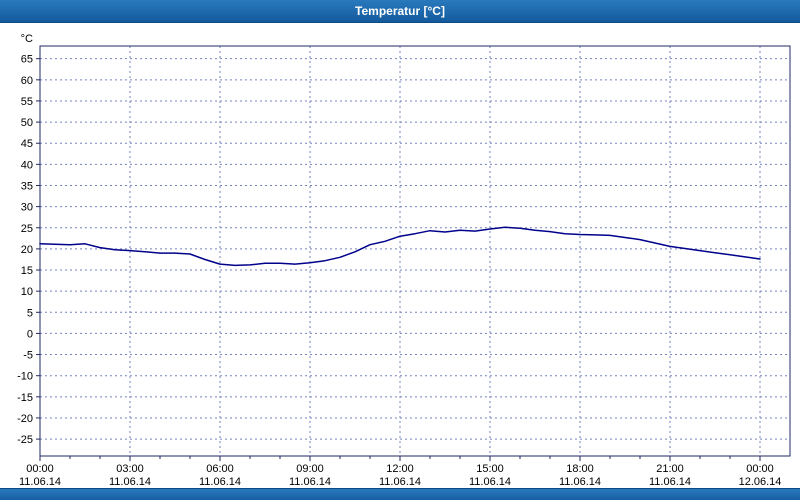 The height and width of the screenshot is (500, 800). What do you see at coordinates (27, 165) in the screenshot?
I see `svg-text: 40` at bounding box center [27, 165].